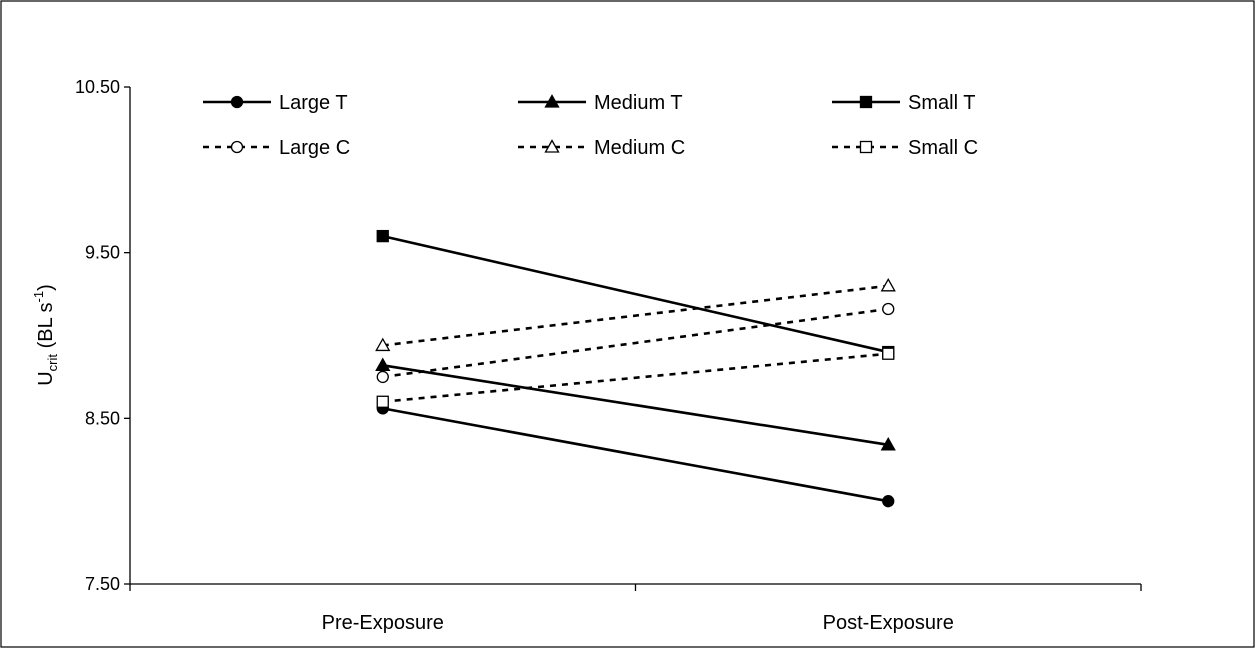  I want to click on series-large-c, so click(635, 343).